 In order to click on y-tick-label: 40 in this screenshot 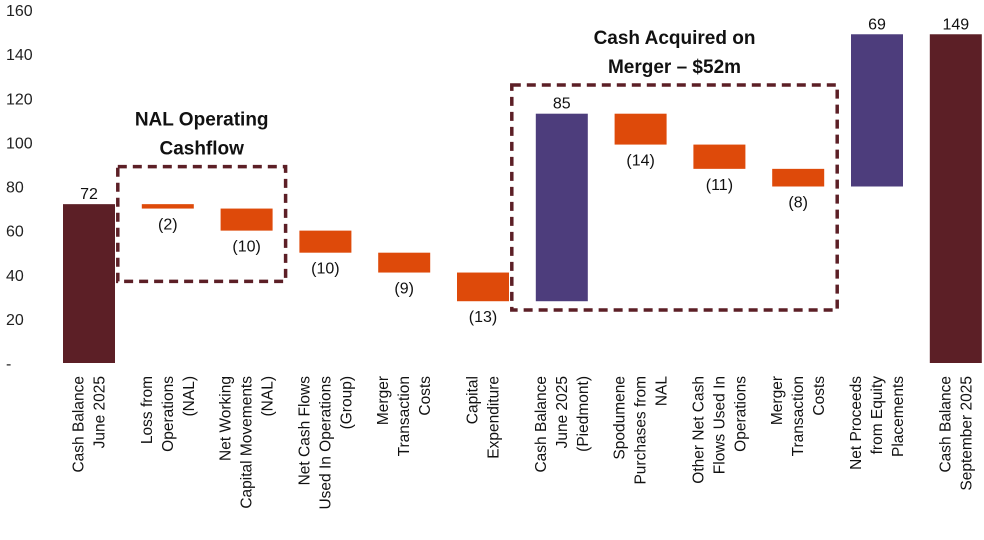, I will do `click(15, 276)`.